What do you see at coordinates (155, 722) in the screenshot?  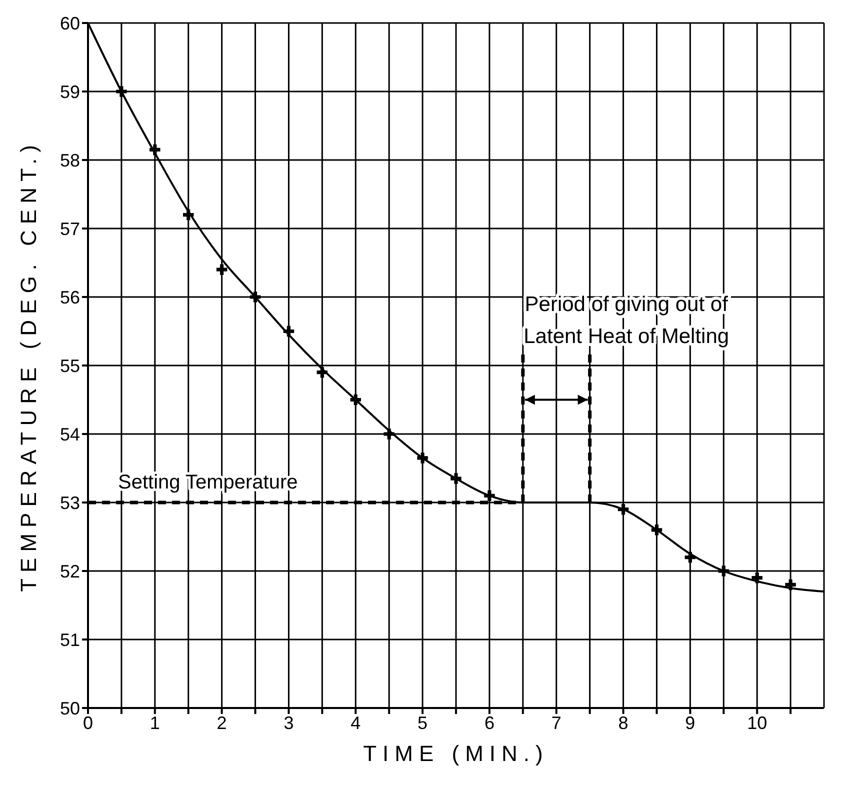 I see `x-tick-label: 1` at bounding box center [155, 722].